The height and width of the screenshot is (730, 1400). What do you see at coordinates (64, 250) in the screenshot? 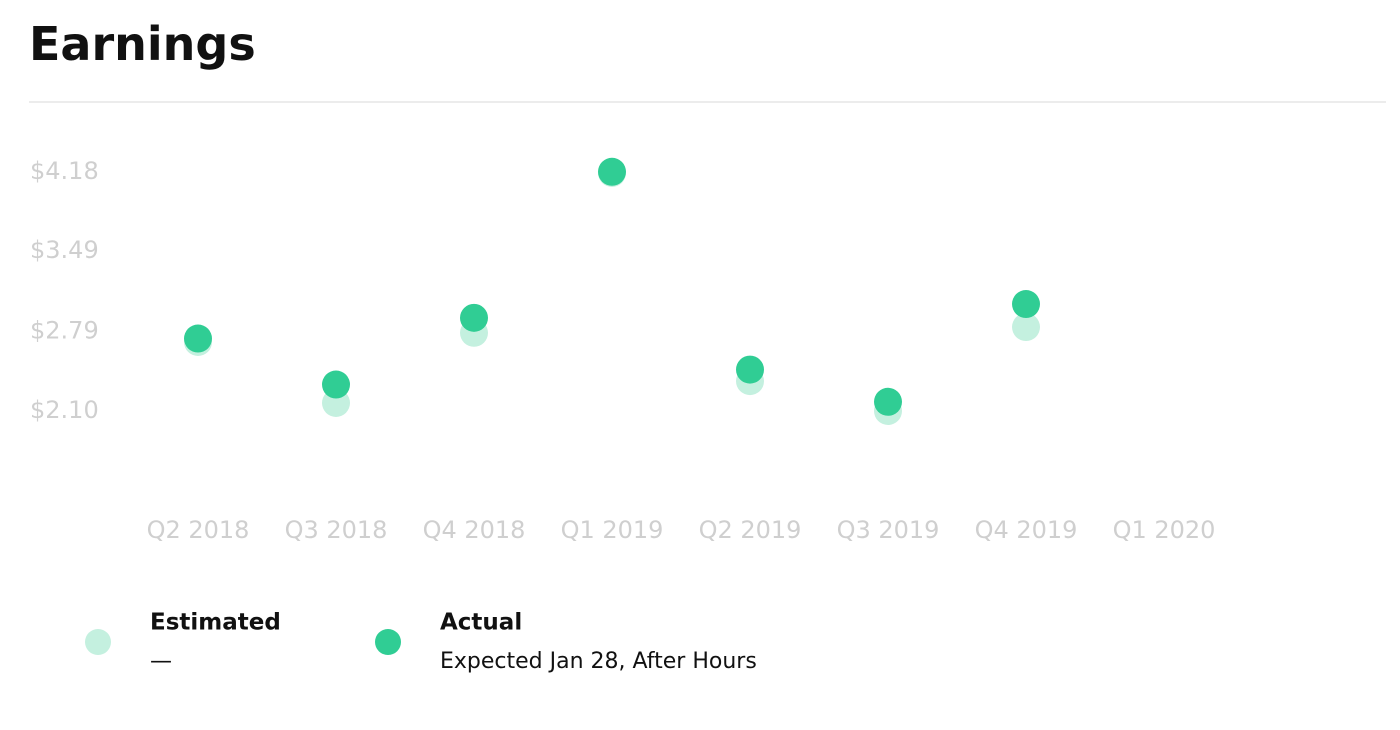
I see `y-tick-label: $3.49` at bounding box center [64, 250].